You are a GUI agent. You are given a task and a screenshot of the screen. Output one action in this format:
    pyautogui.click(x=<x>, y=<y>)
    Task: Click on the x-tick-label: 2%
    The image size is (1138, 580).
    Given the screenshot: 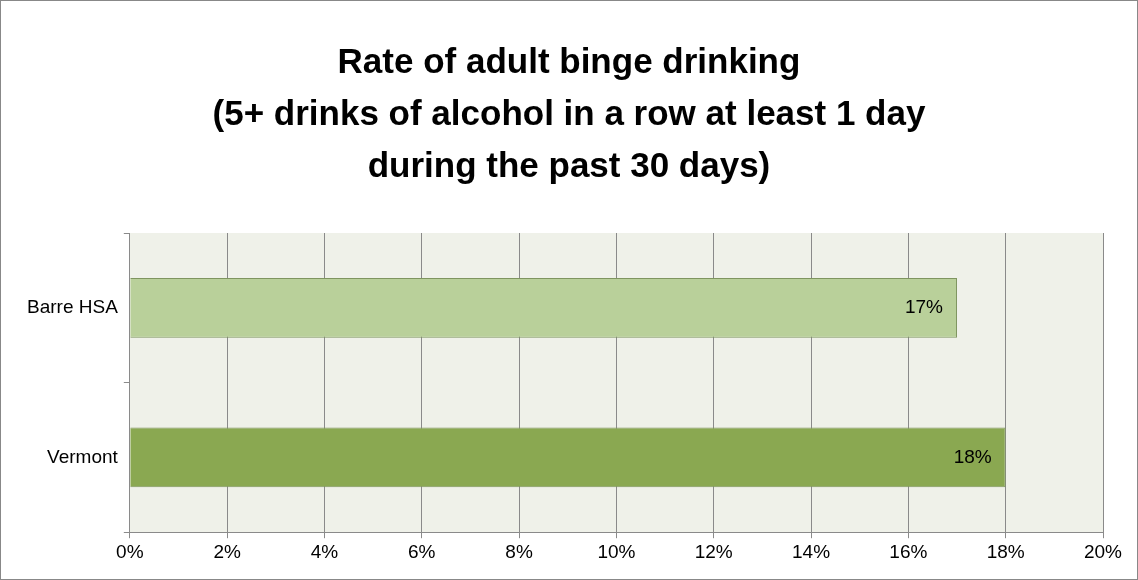 What is the action you would take?
    pyautogui.click(x=227, y=551)
    